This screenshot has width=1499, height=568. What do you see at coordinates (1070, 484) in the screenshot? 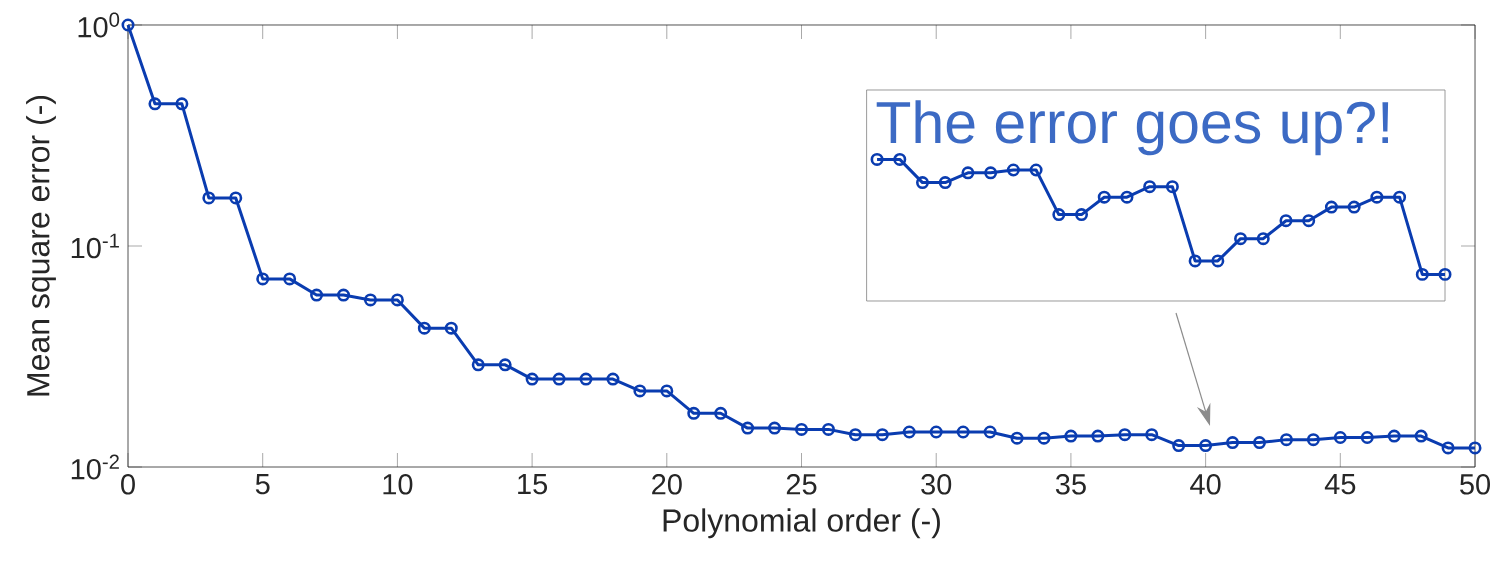
I see `x-tick-label: 35` at bounding box center [1070, 484].